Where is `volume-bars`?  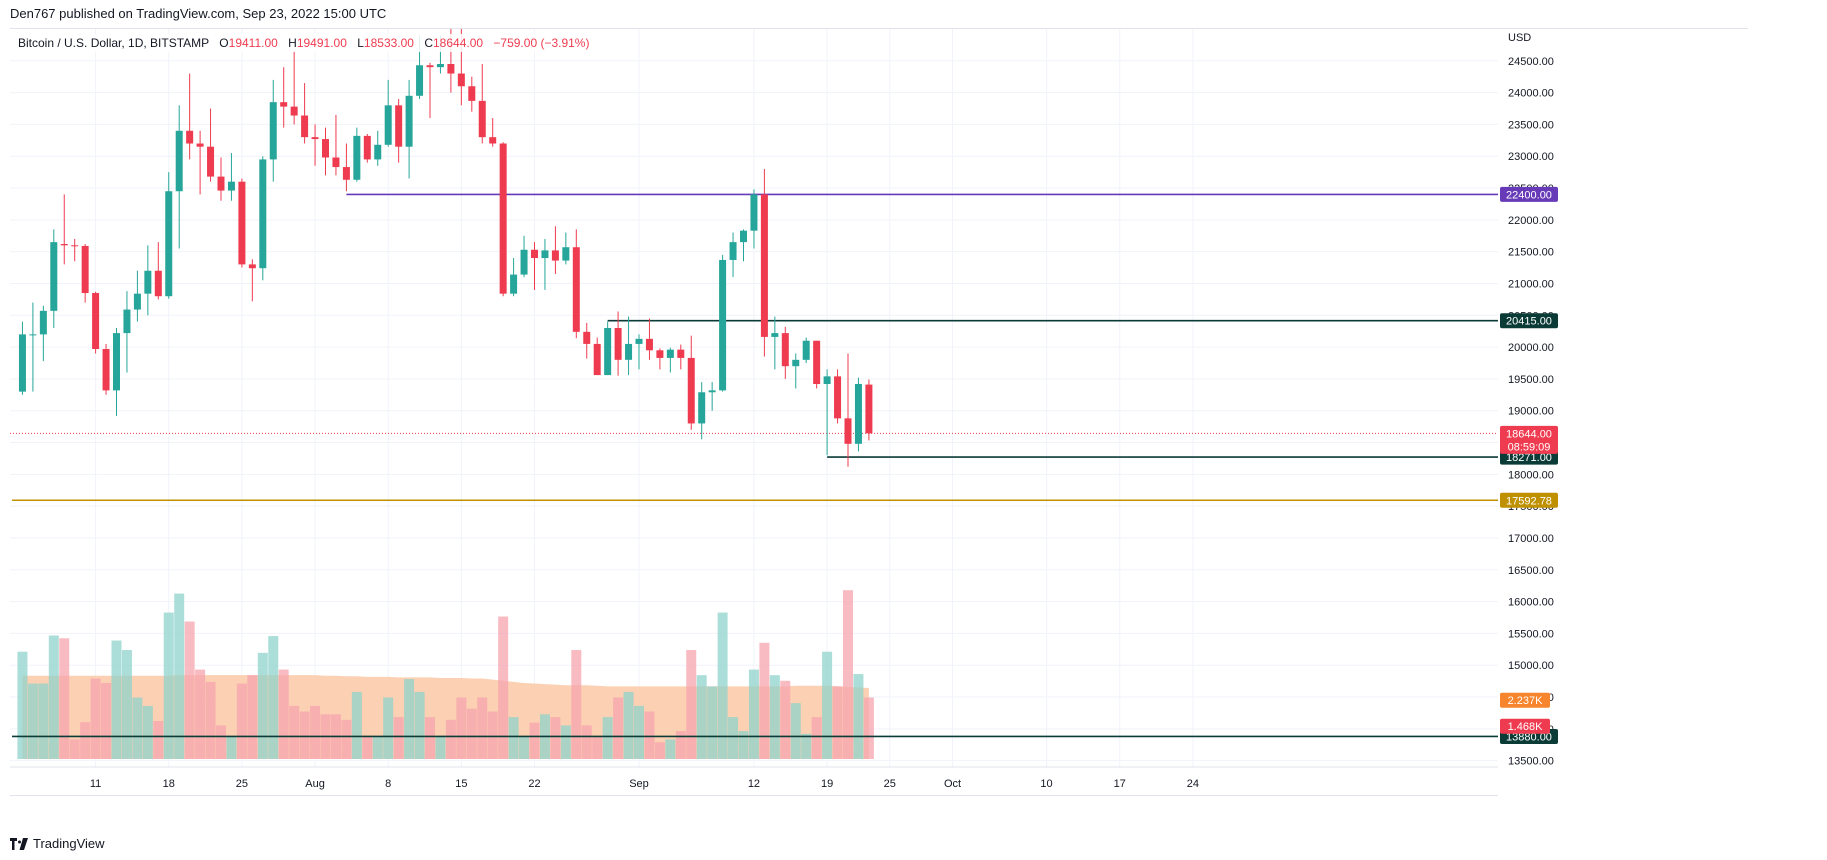
volume-bars is located at coordinates (445, 674).